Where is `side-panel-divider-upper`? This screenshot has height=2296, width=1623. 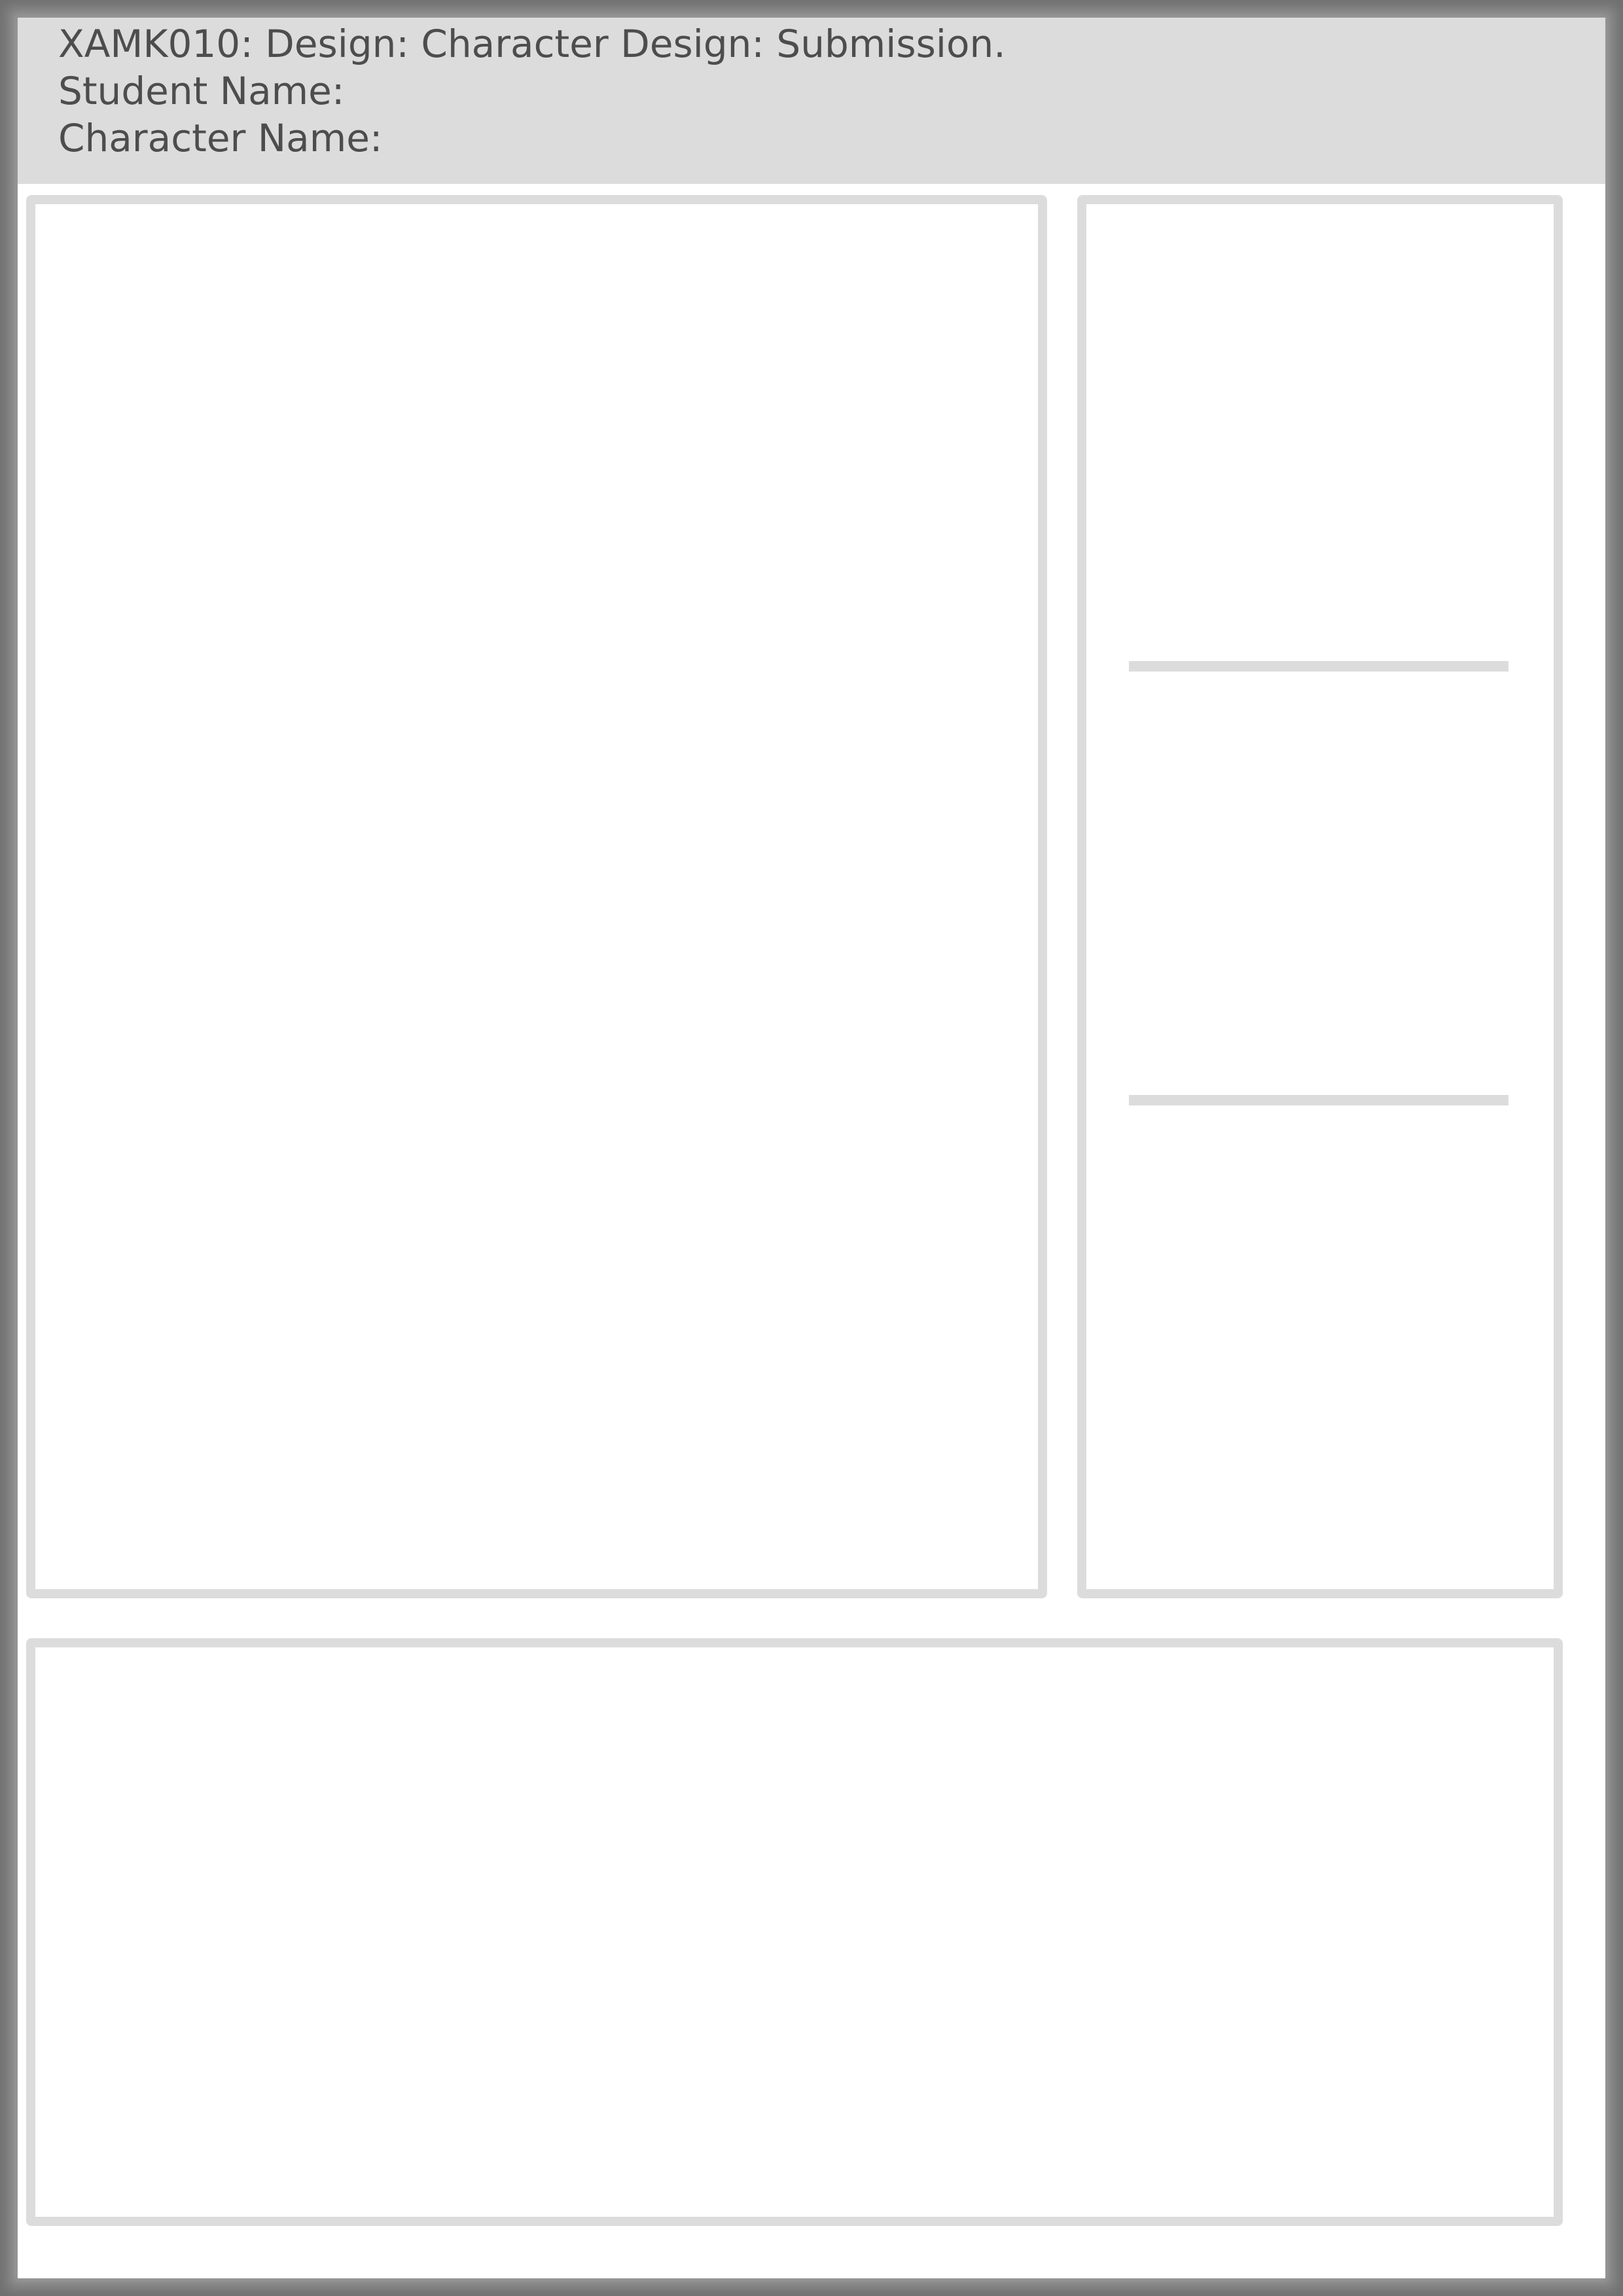 side-panel-divider-upper is located at coordinates (1318, 666).